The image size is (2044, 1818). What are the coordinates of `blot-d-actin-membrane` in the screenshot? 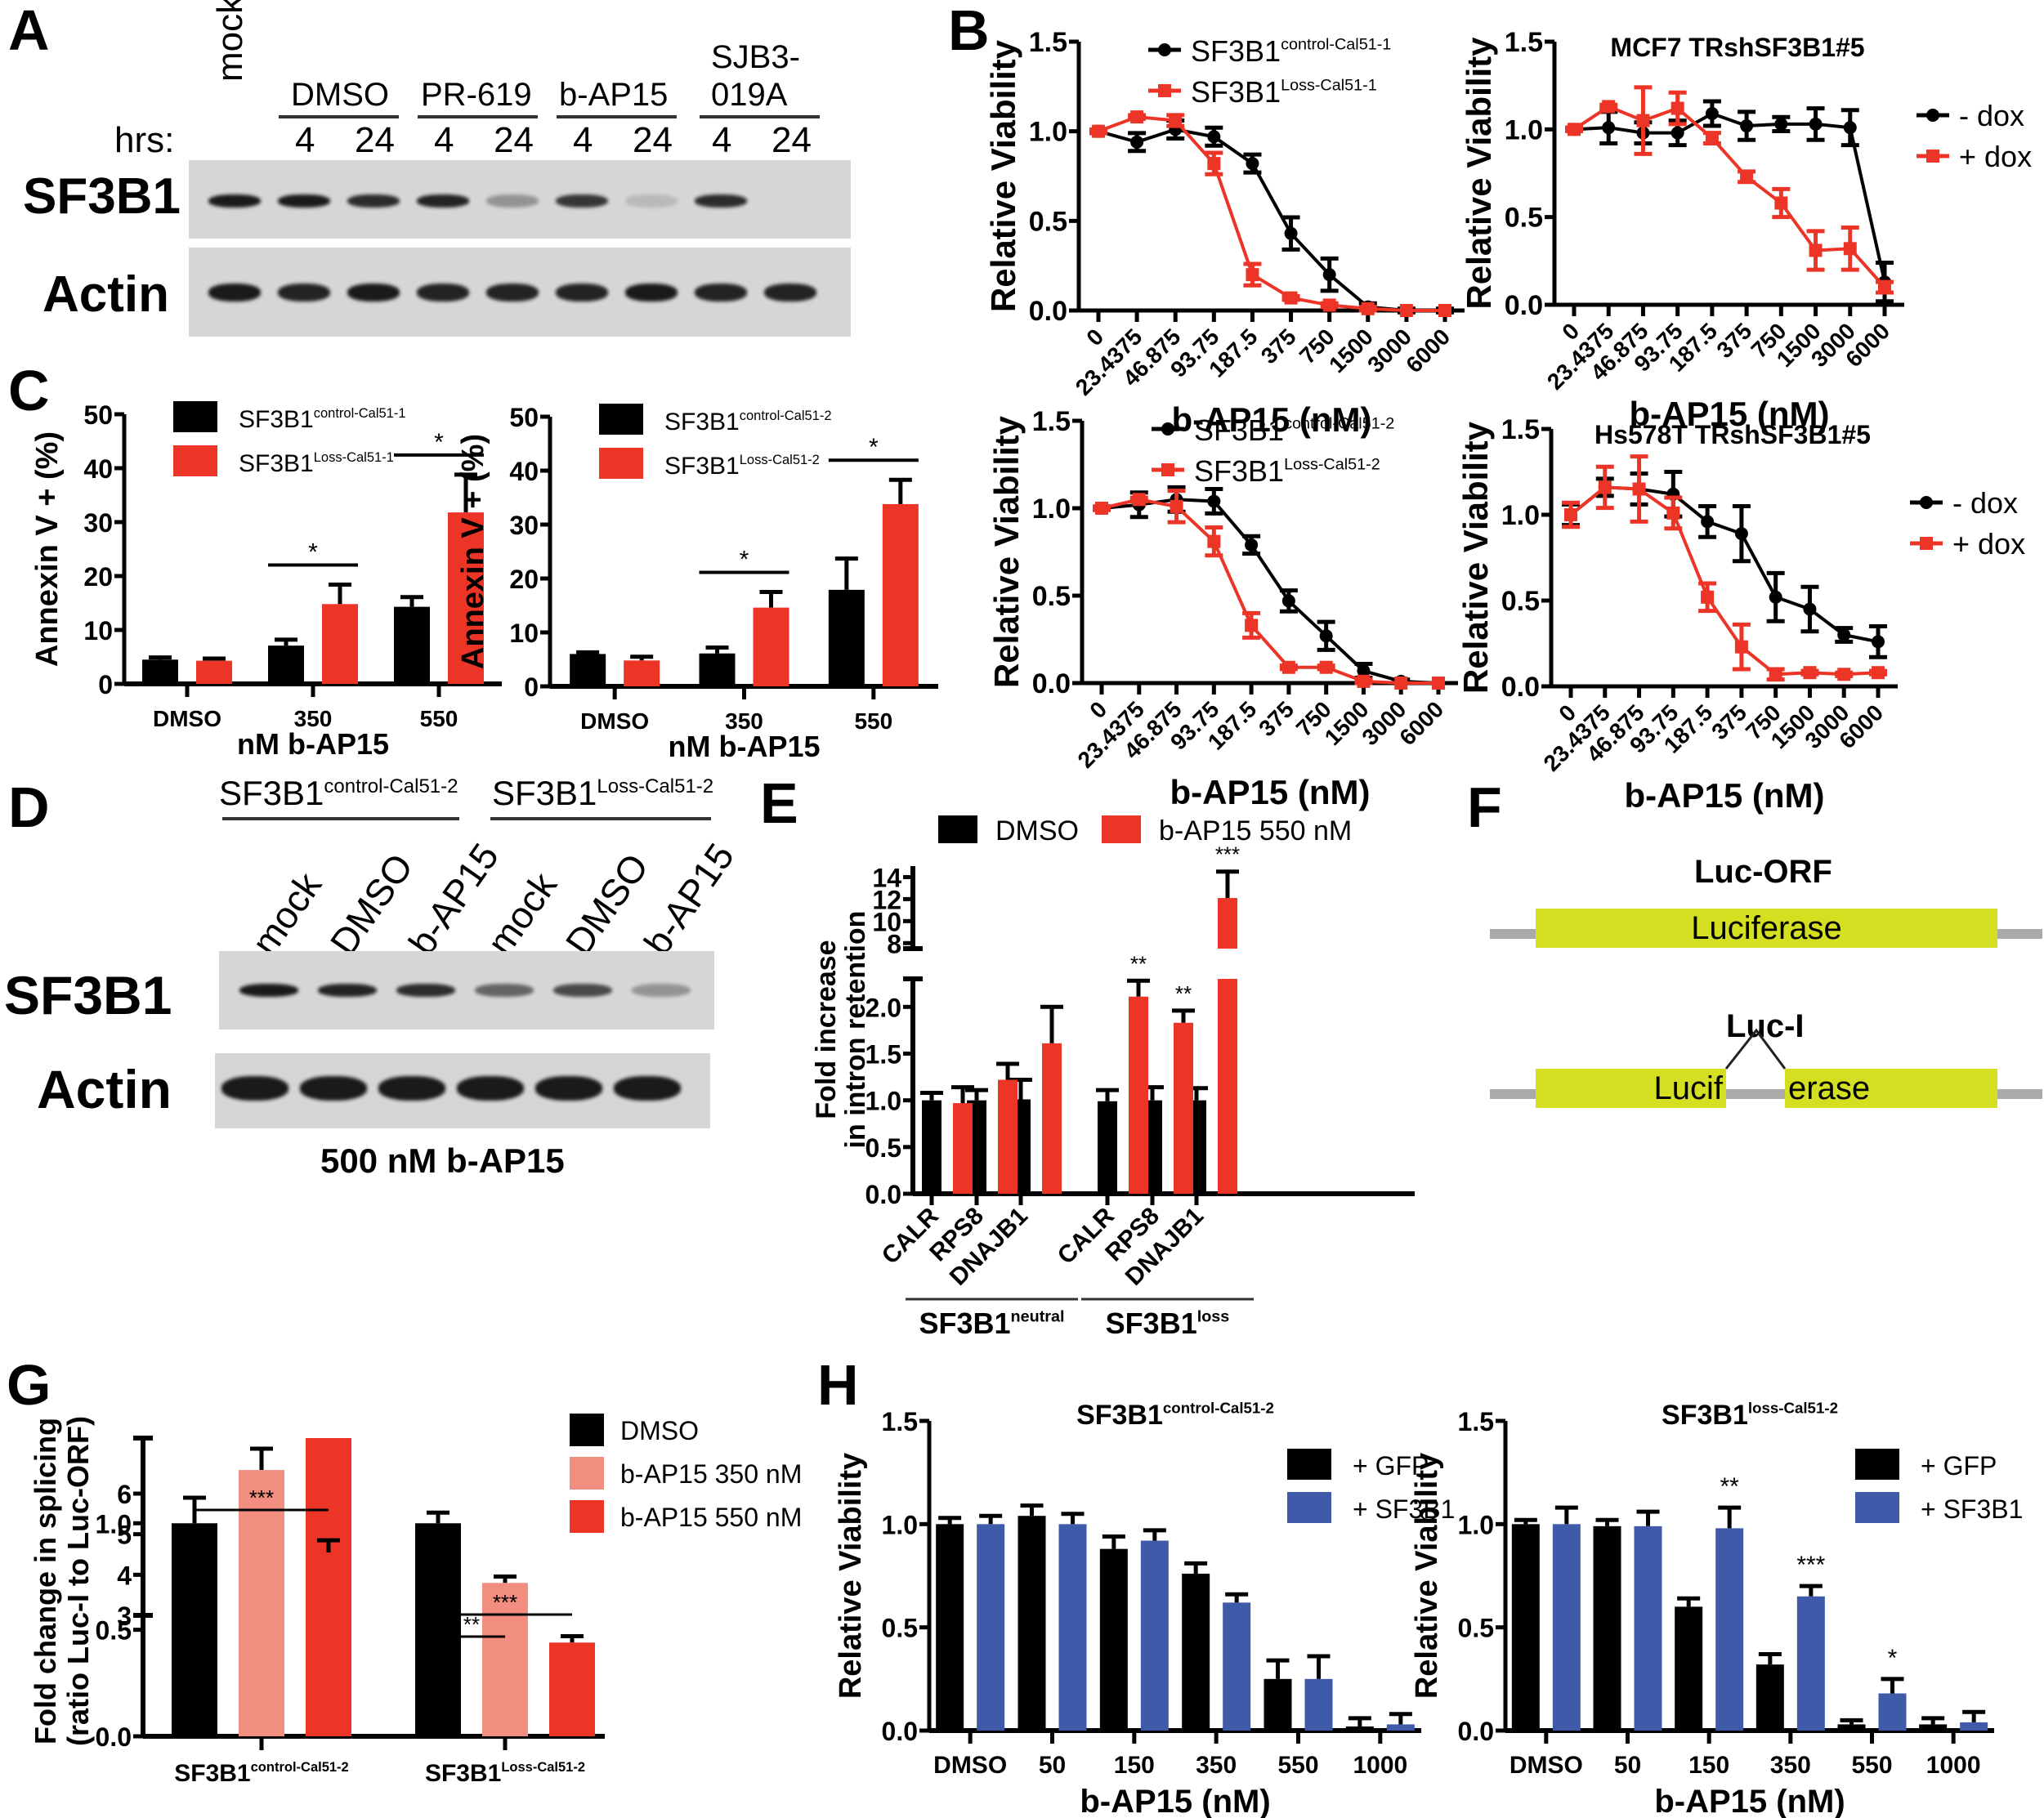 It's located at (462, 1090).